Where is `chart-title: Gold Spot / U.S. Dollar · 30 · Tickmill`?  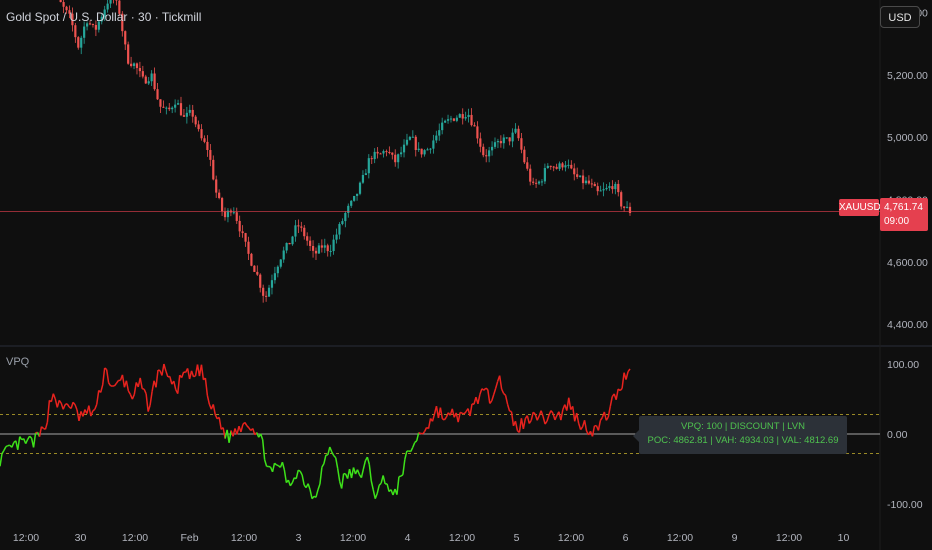 chart-title: Gold Spot / U.S. Dollar · 30 · Tickmill is located at coordinates (104, 17).